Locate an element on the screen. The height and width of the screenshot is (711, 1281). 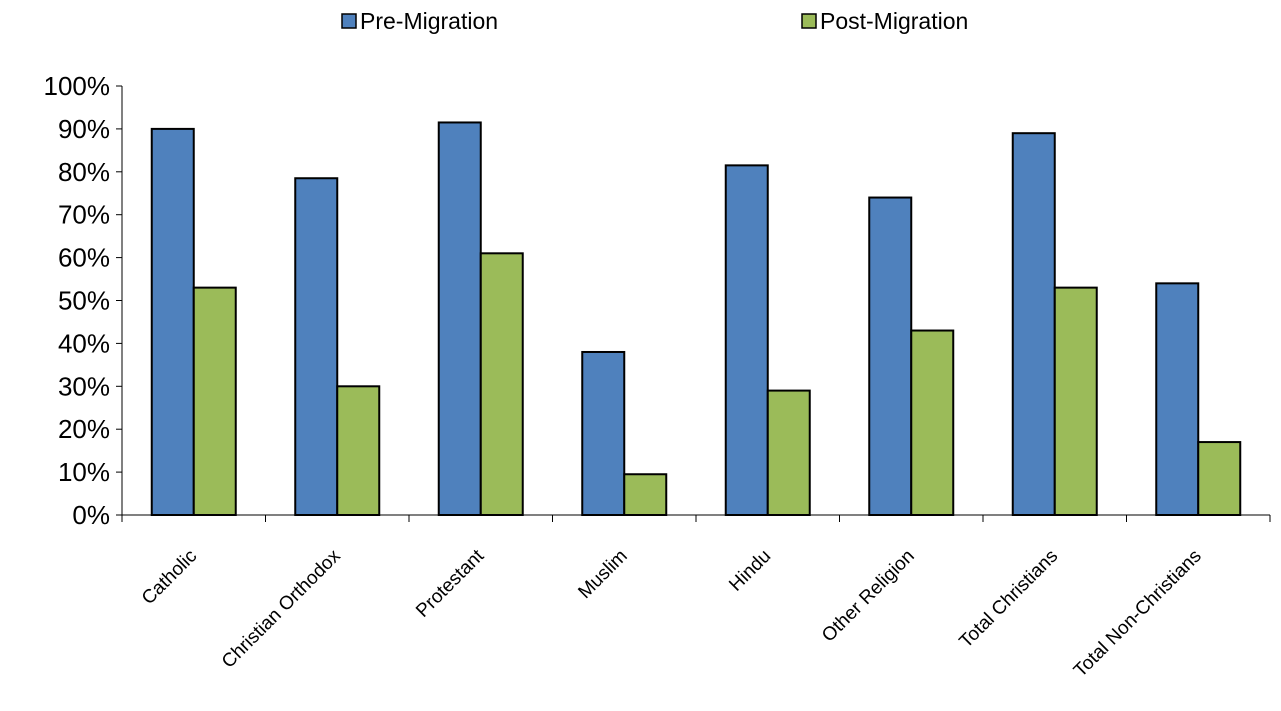
bar-group-christian-orthodox is located at coordinates (337, 346).